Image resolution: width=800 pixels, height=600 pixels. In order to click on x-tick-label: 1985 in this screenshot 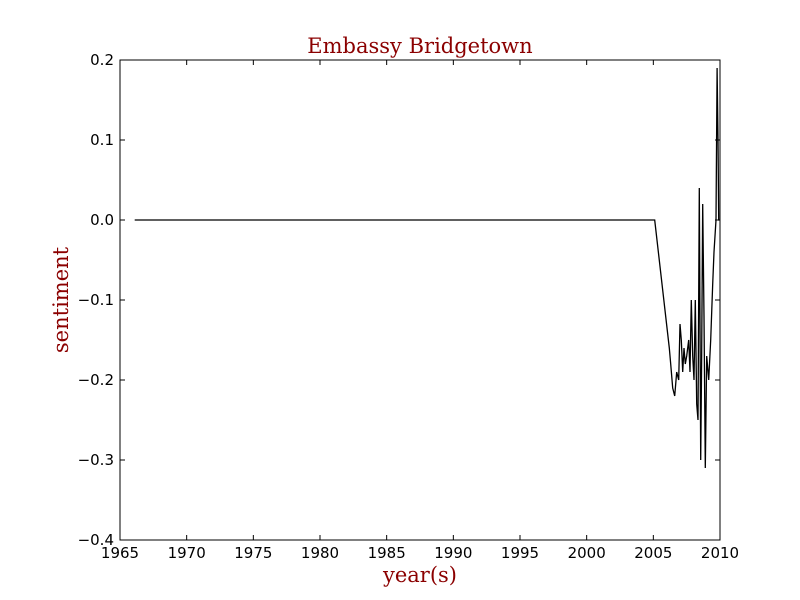, I will do `click(387, 553)`.